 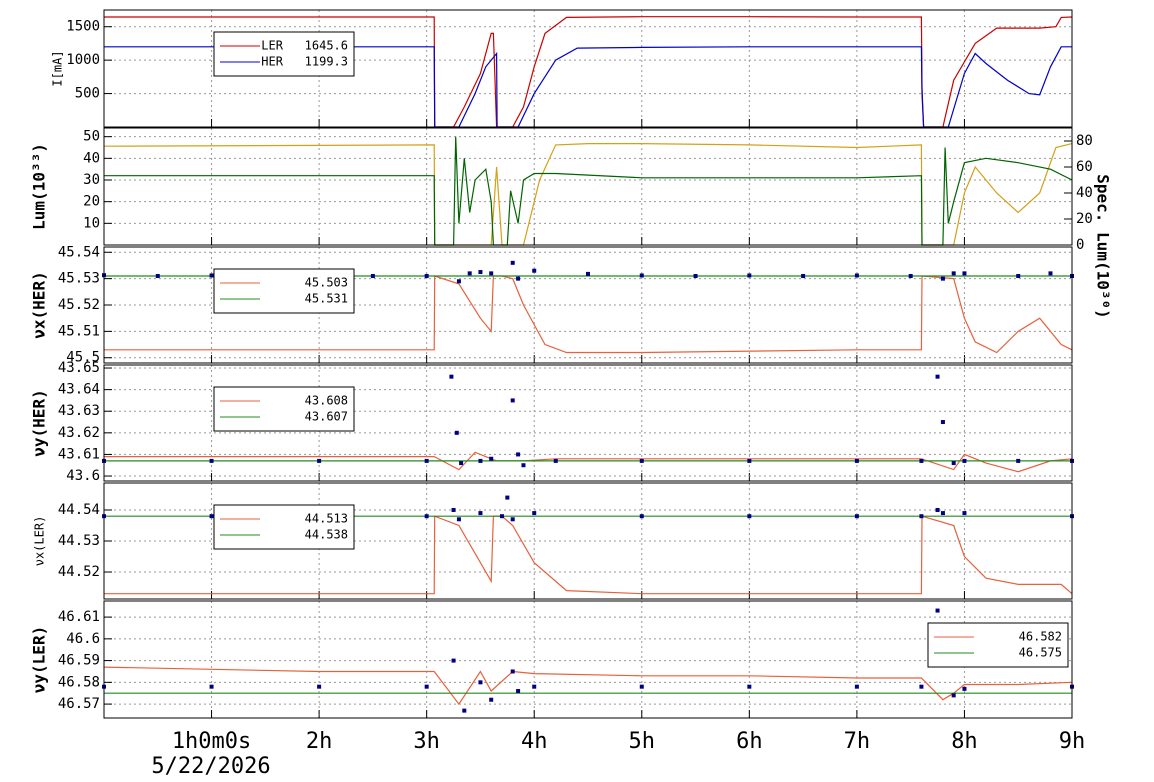 What do you see at coordinates (91, 202) in the screenshot?
I see `y-tick-label: 20` at bounding box center [91, 202].